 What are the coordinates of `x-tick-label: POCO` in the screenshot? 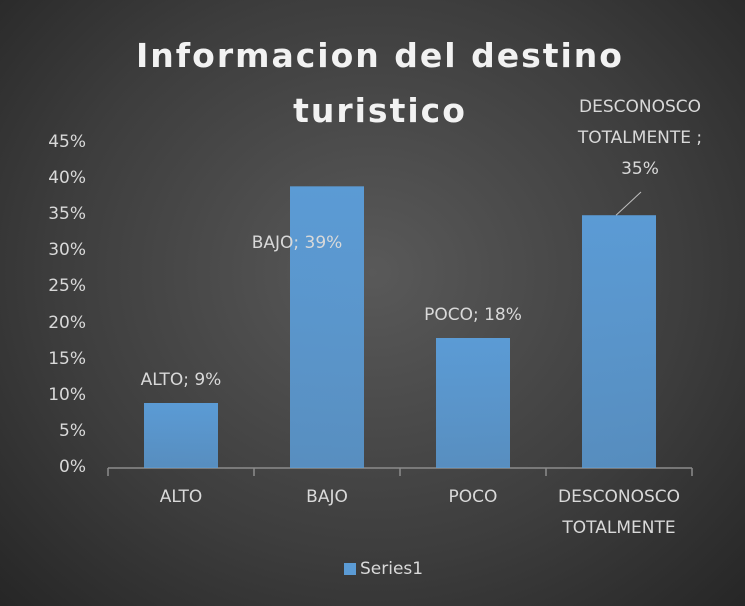 It's located at (473, 497).